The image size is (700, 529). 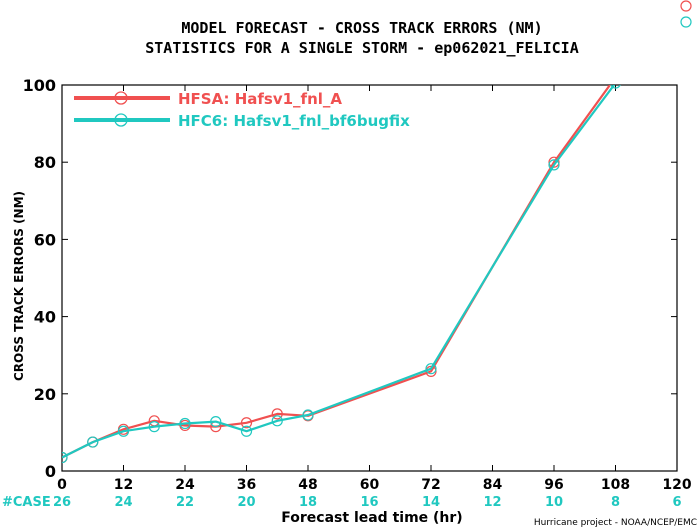 What do you see at coordinates (686, 14) in the screenshot?
I see `corner-markers` at bounding box center [686, 14].